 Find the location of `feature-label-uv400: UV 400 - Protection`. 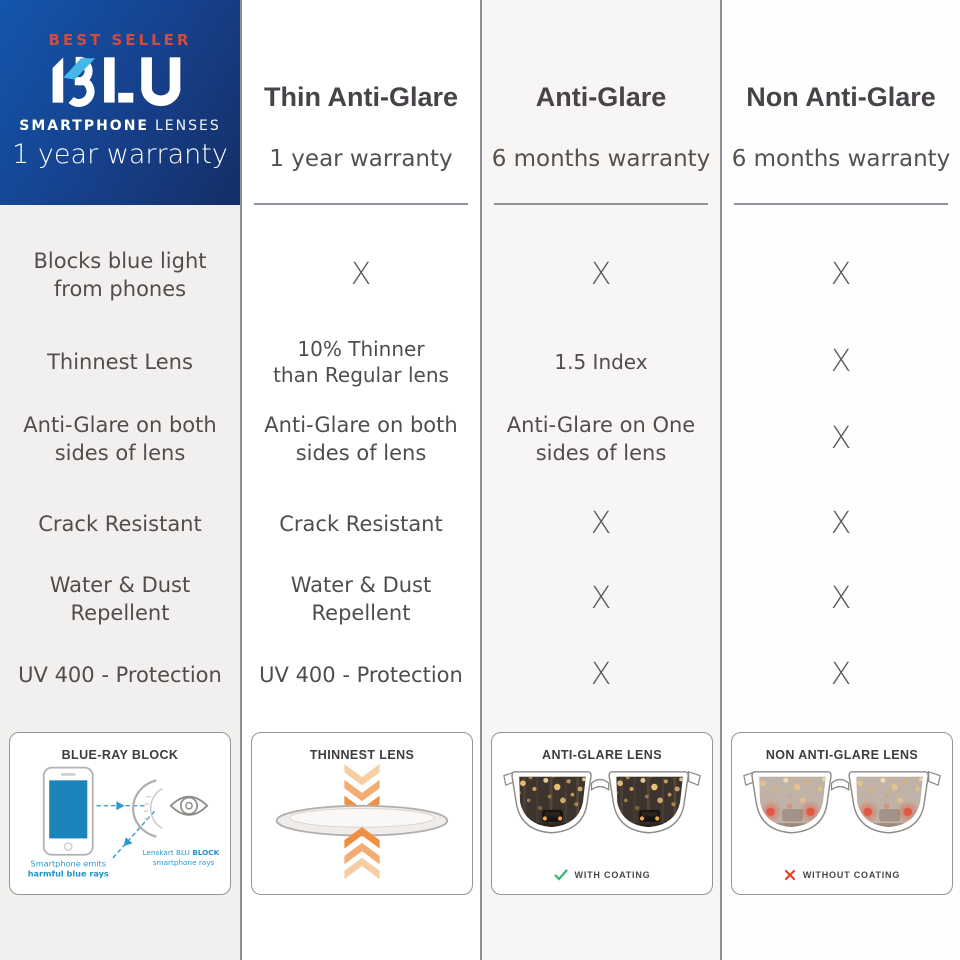

feature-label-uv400: UV 400 - Protection is located at coordinates (120, 675).